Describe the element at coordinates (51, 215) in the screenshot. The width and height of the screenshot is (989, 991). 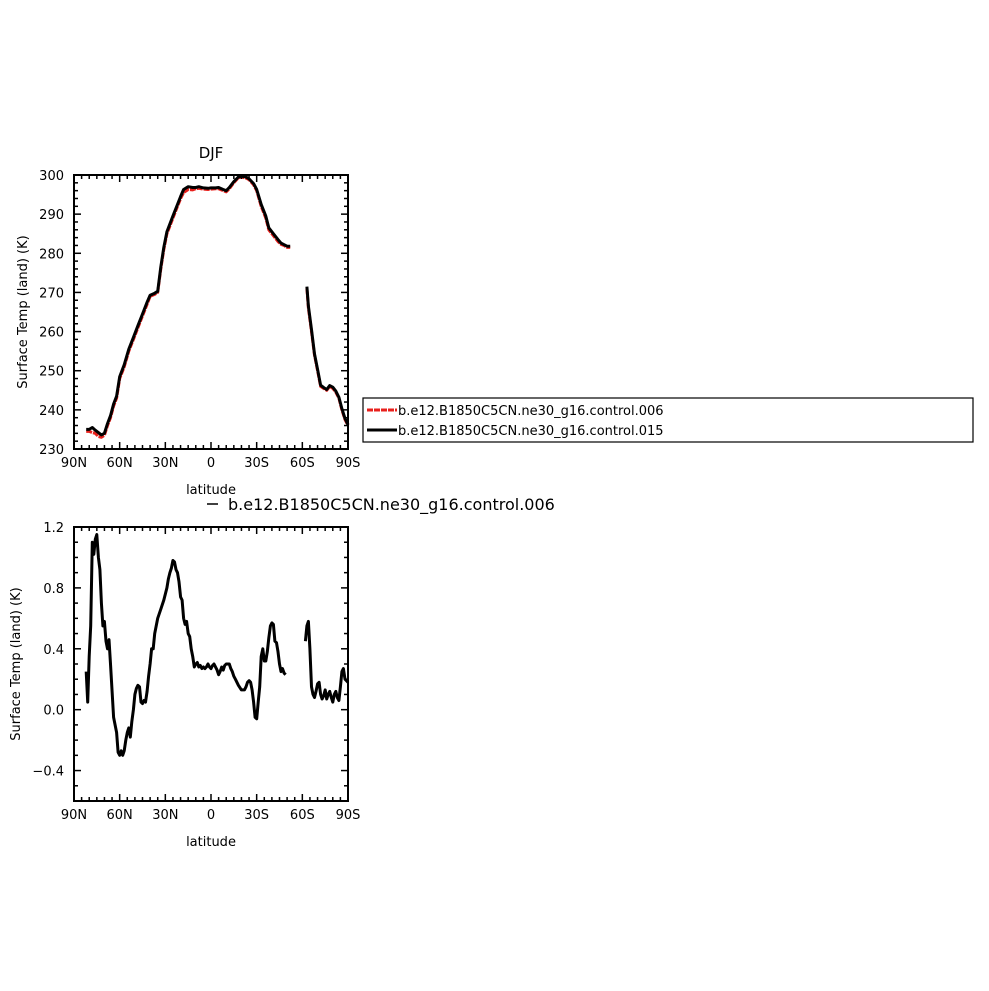
I see `y-tick-label: 290` at that location.